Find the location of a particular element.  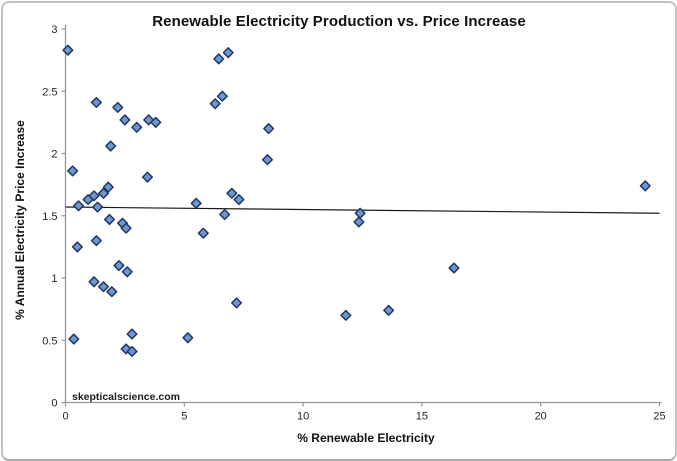

watermark-text: skepticalscience.com is located at coordinates (126, 397).